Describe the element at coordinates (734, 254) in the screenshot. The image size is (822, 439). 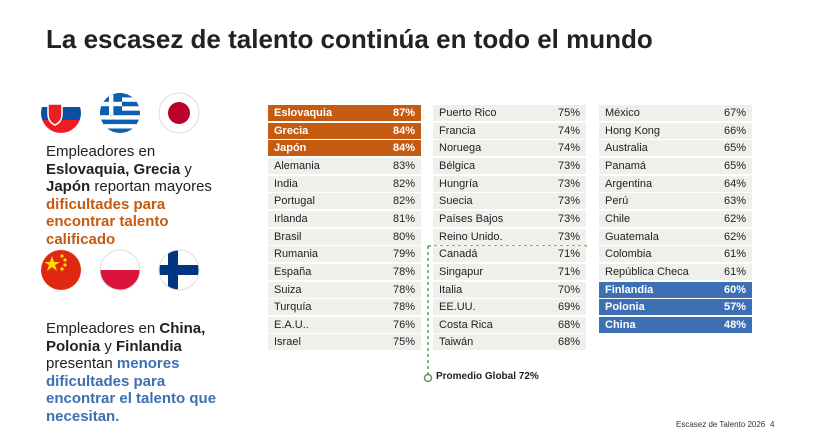
I see `percentage: 61%` at that location.